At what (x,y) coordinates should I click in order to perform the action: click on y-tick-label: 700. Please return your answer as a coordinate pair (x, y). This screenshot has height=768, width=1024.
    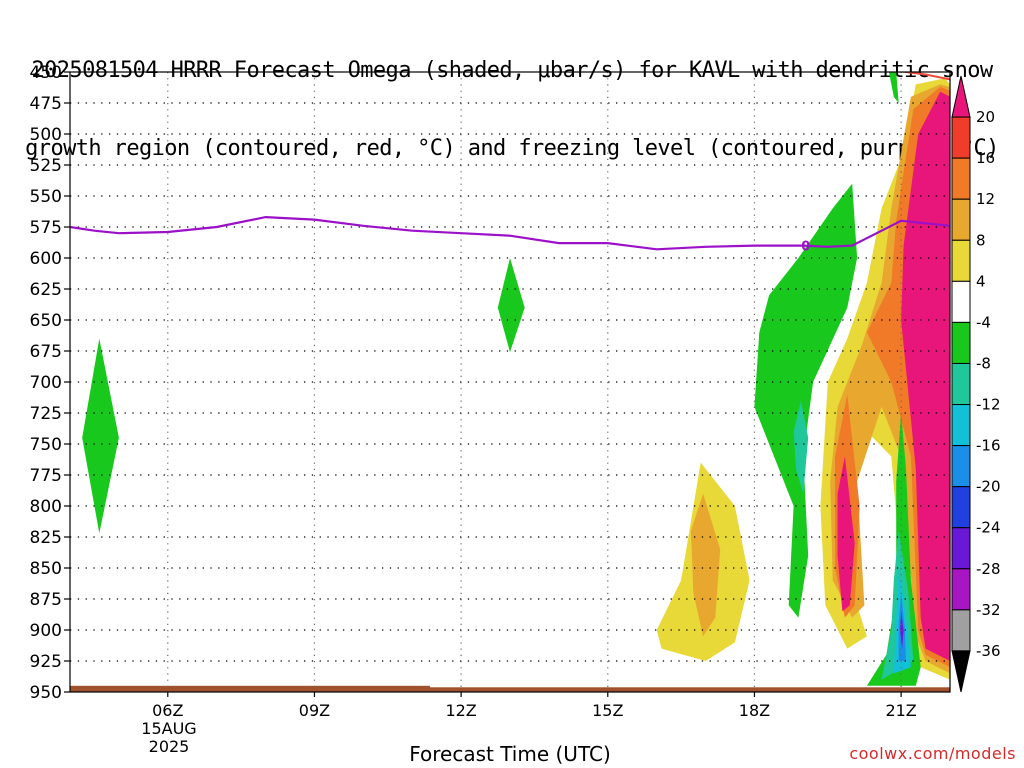
    Looking at the image, I should click on (46, 383).